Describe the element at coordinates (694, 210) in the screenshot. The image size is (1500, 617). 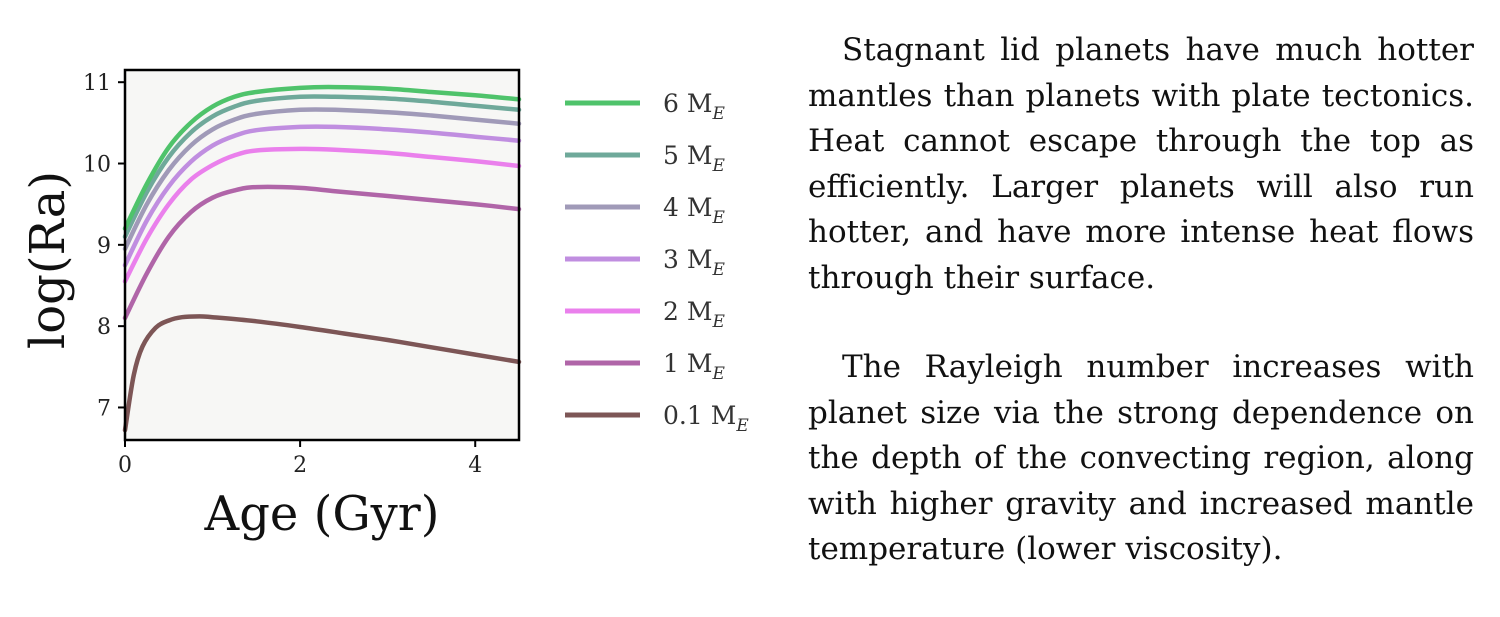
I see `legend-label-2: 4 ME` at that location.